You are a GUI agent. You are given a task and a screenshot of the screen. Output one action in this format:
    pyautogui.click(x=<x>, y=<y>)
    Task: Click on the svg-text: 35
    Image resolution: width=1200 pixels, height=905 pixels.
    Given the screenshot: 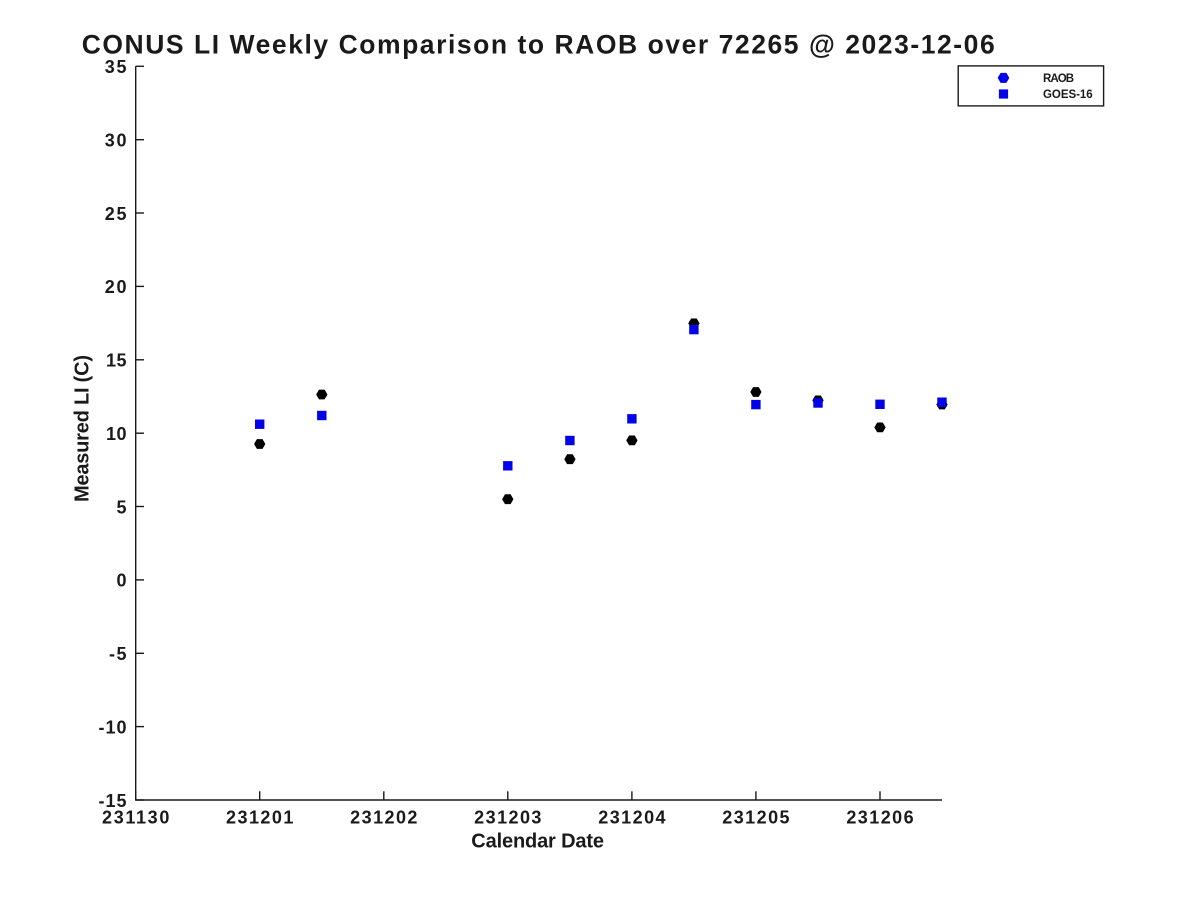 What is the action you would take?
    pyautogui.click(x=116, y=67)
    